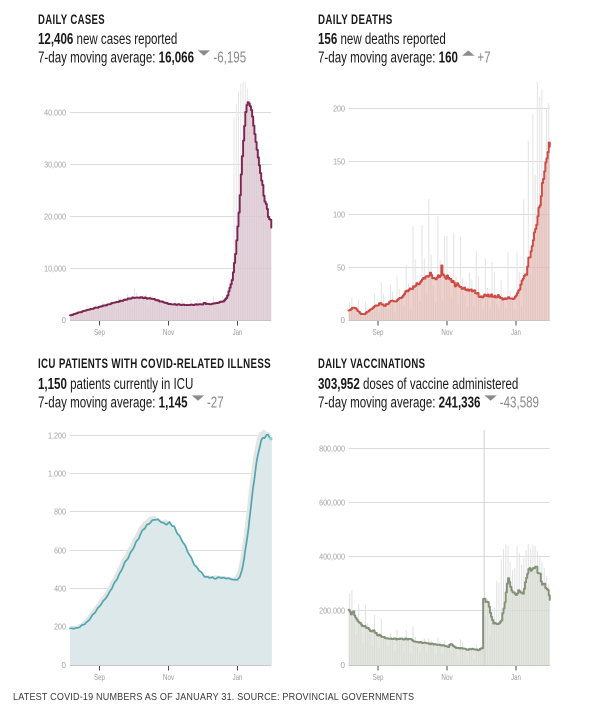 The width and height of the screenshot is (600, 718). I want to click on svg-text: 600,000, so click(332, 502).